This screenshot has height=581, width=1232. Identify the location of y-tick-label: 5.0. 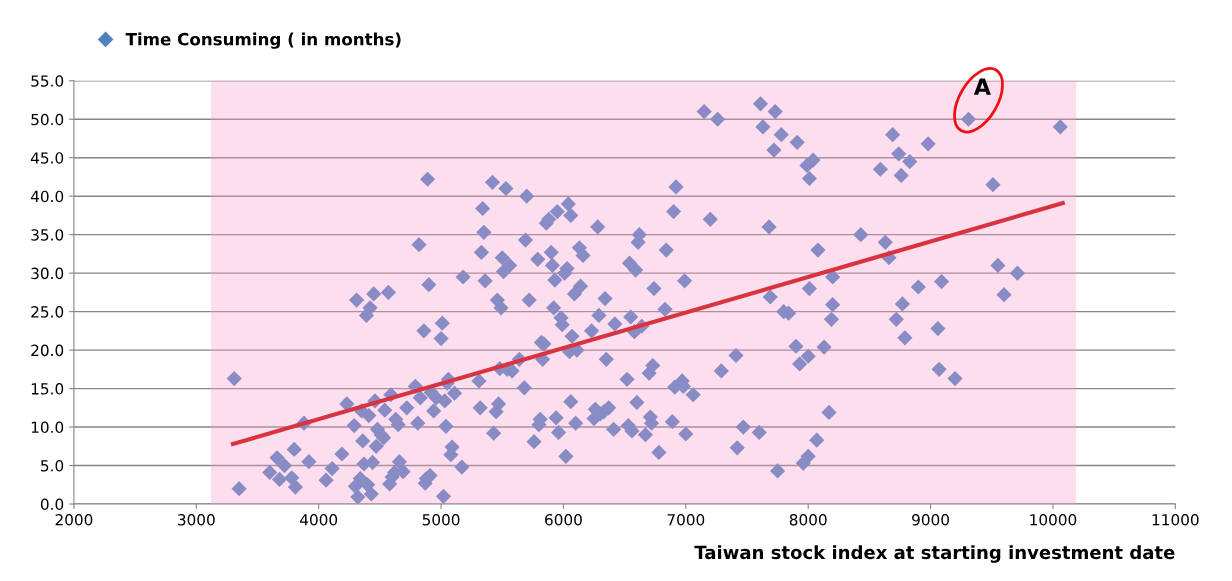
(52, 466).